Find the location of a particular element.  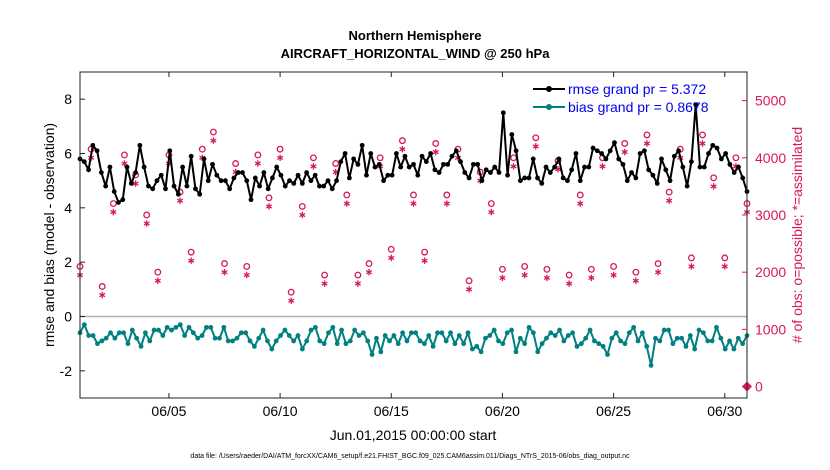

x-tick-label: 06/15 is located at coordinates (391, 411).